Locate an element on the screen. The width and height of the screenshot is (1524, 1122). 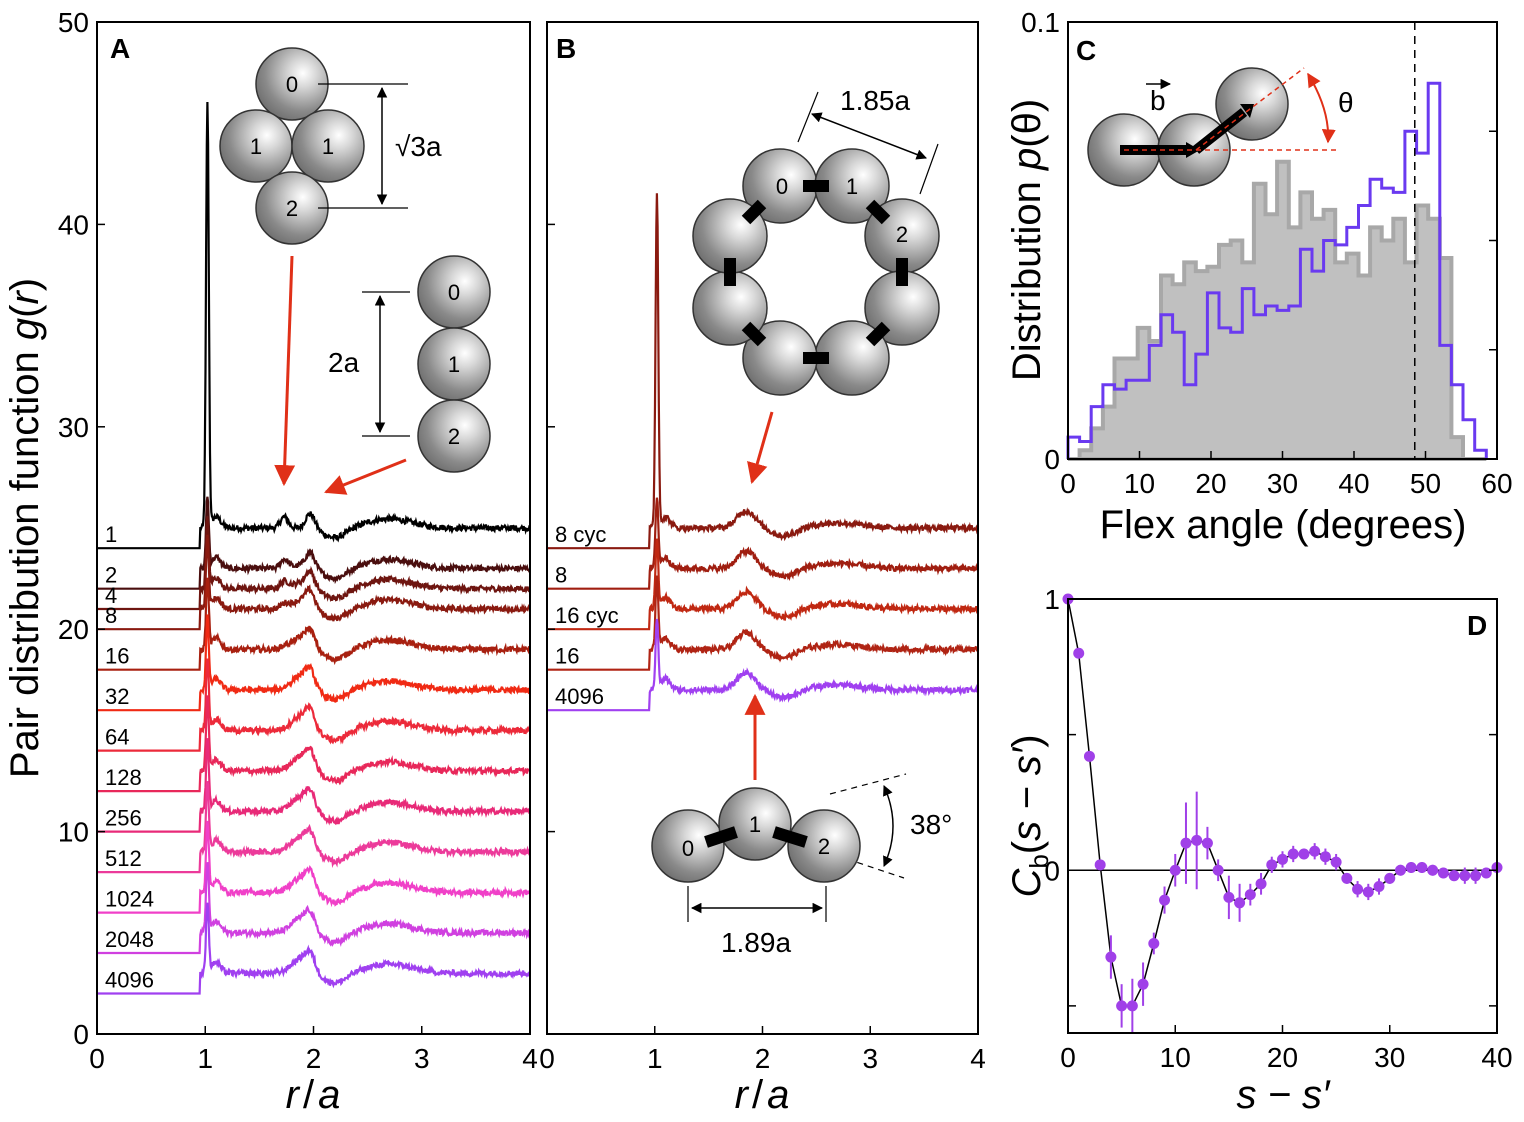
panel-a-x-tick-label: 0 is located at coordinates (97, 1058).